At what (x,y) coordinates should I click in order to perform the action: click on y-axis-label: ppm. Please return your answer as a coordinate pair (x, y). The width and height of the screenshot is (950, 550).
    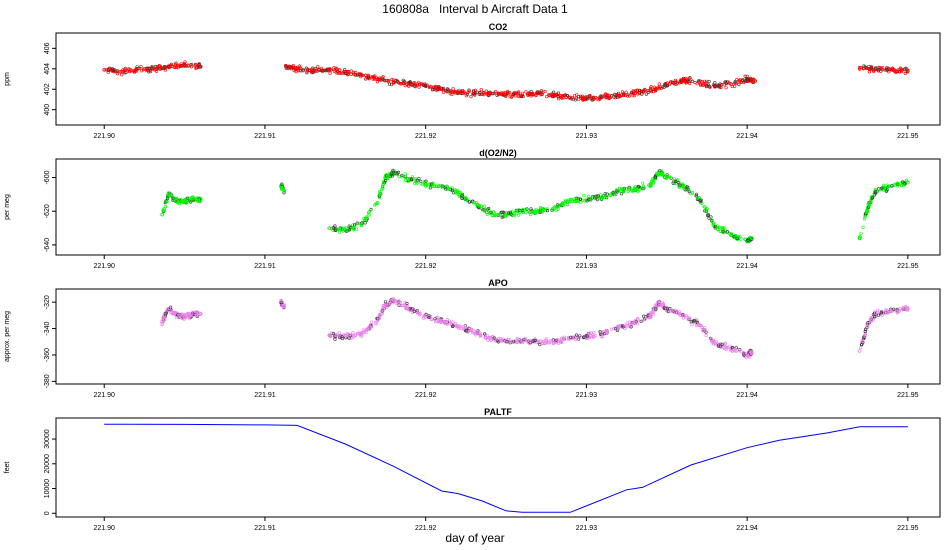
    Looking at the image, I should click on (7, 79).